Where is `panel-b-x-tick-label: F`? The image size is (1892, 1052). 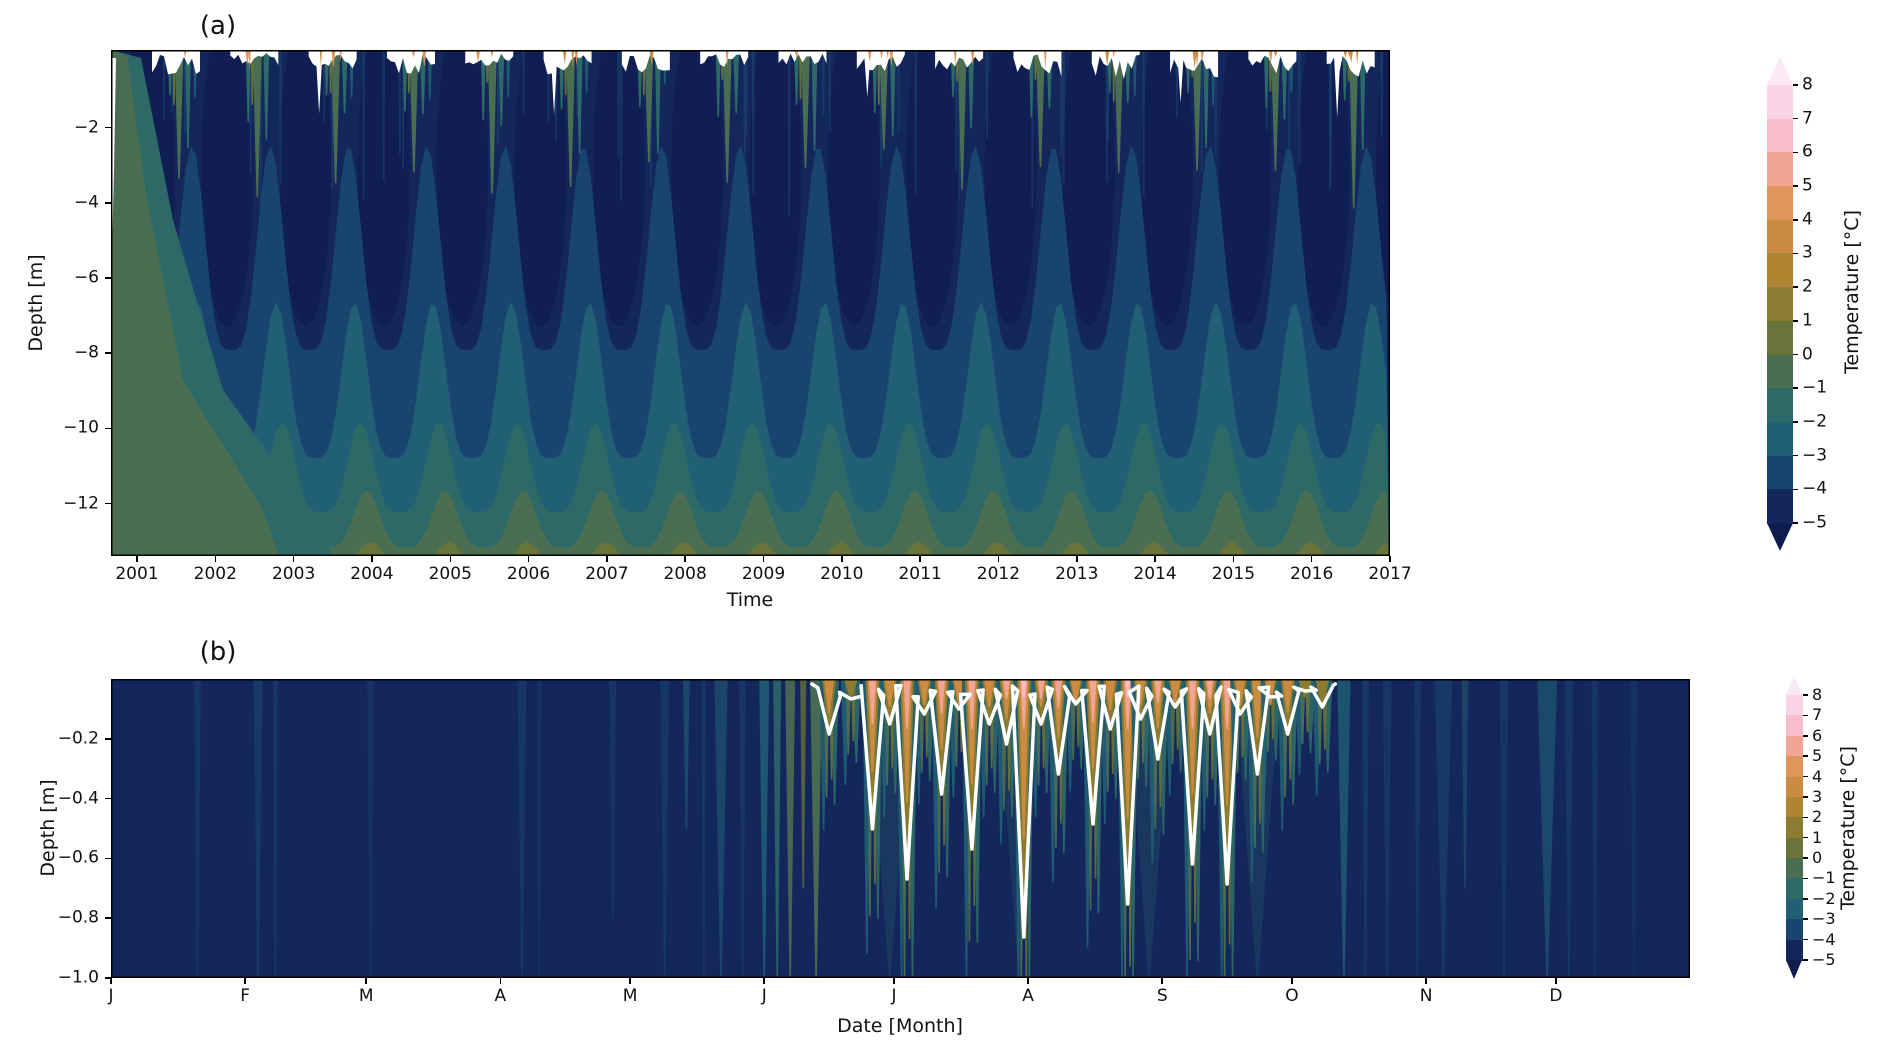
panel-b-x-tick-label: F is located at coordinates (245, 996).